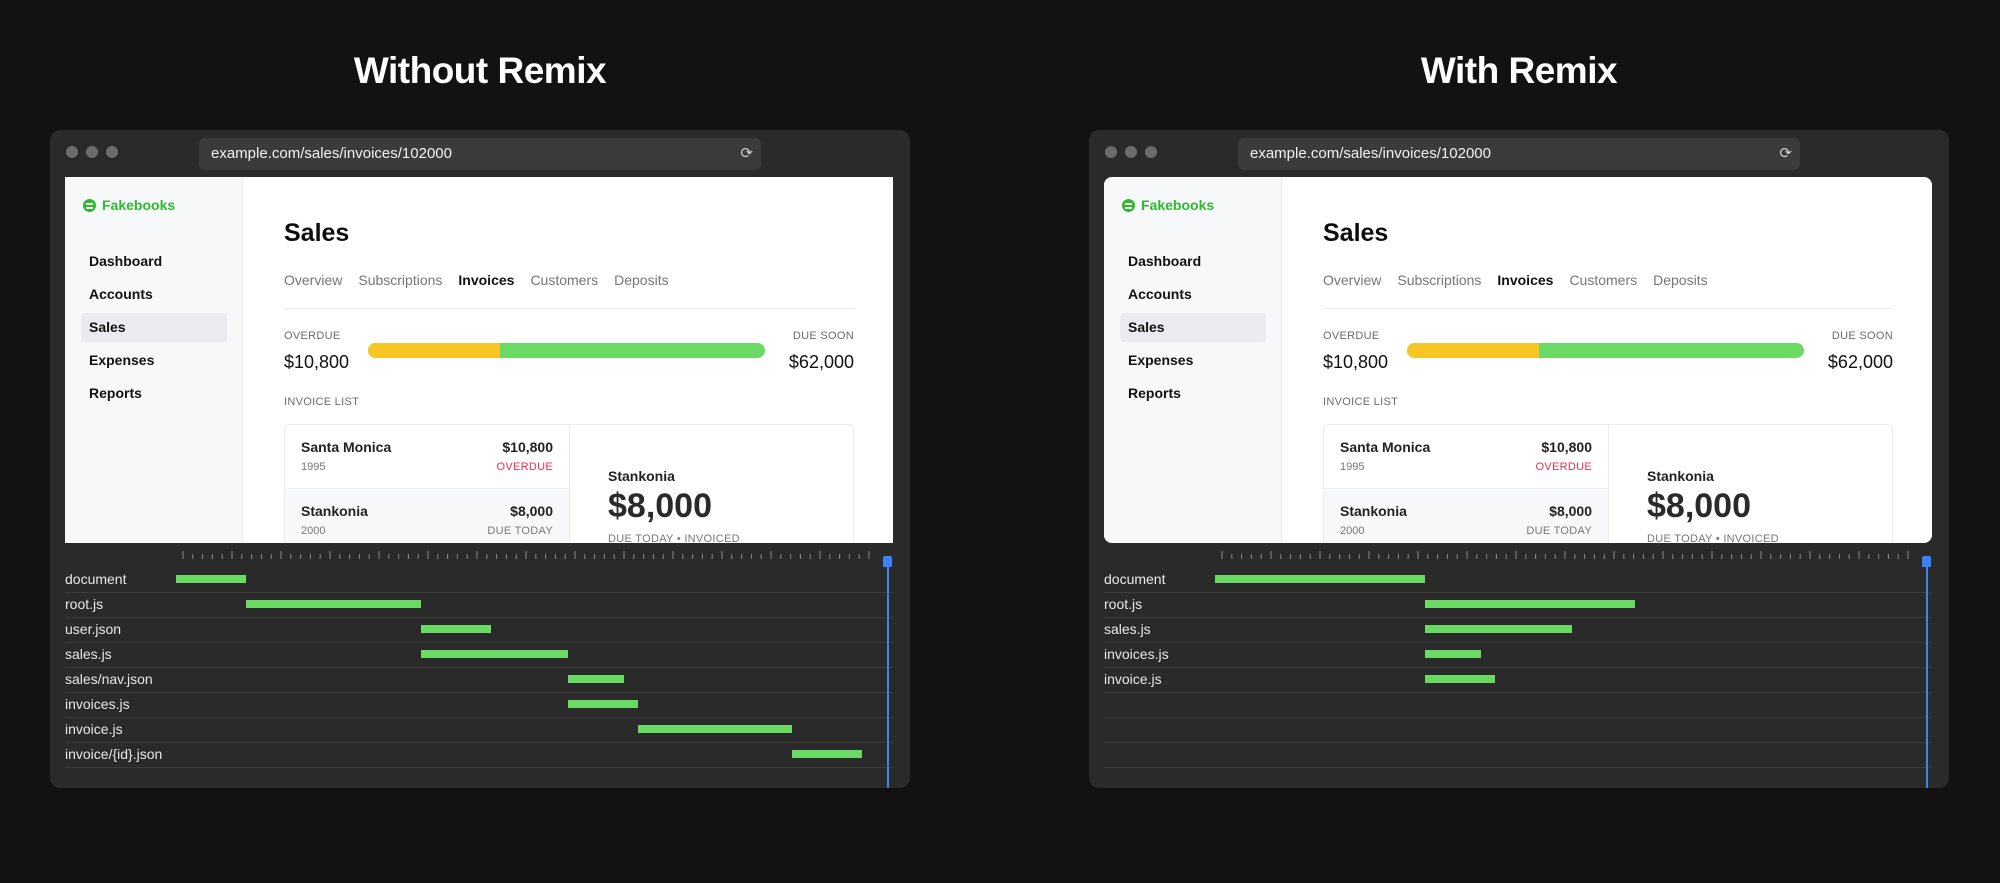 This screenshot has width=2000, height=883. What do you see at coordinates (1563, 467) in the screenshot?
I see `invoice-status: OVERDUE` at bounding box center [1563, 467].